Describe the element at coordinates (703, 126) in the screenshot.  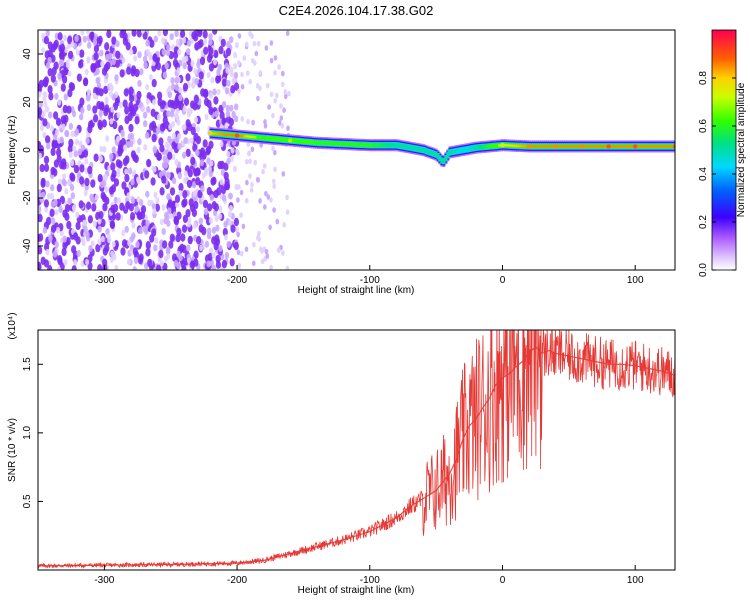
I see `colorbar-tick-label: 0.6` at that location.